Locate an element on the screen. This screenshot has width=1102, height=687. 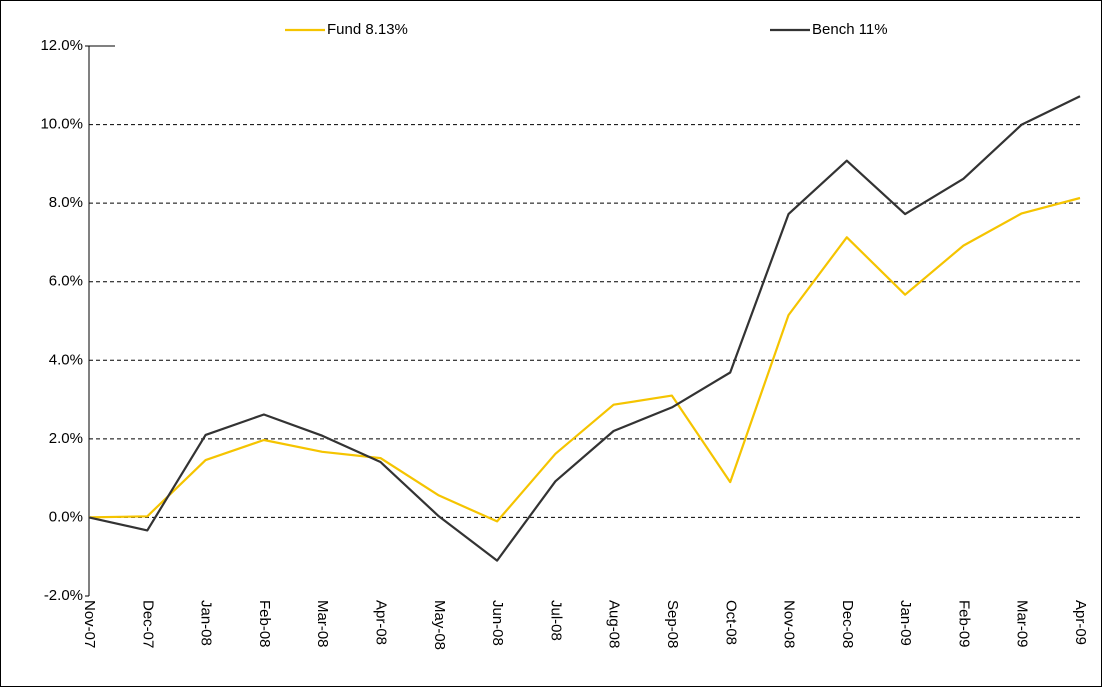
x-tick-label: Mar-08 is located at coordinates (322, 624).